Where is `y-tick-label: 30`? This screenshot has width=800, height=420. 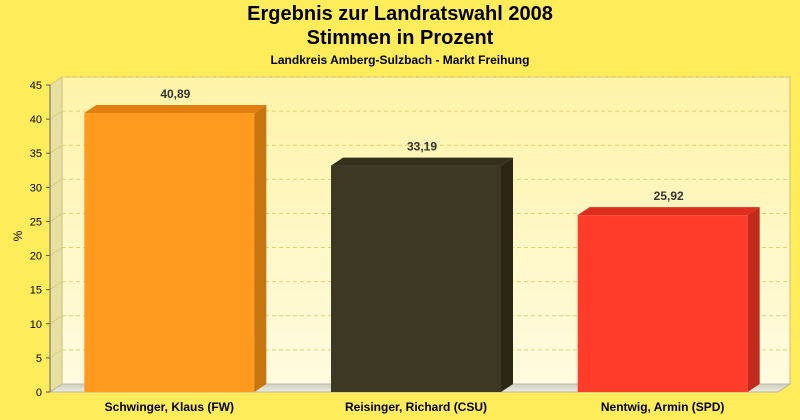
y-tick-label: 30 is located at coordinates (36, 188).